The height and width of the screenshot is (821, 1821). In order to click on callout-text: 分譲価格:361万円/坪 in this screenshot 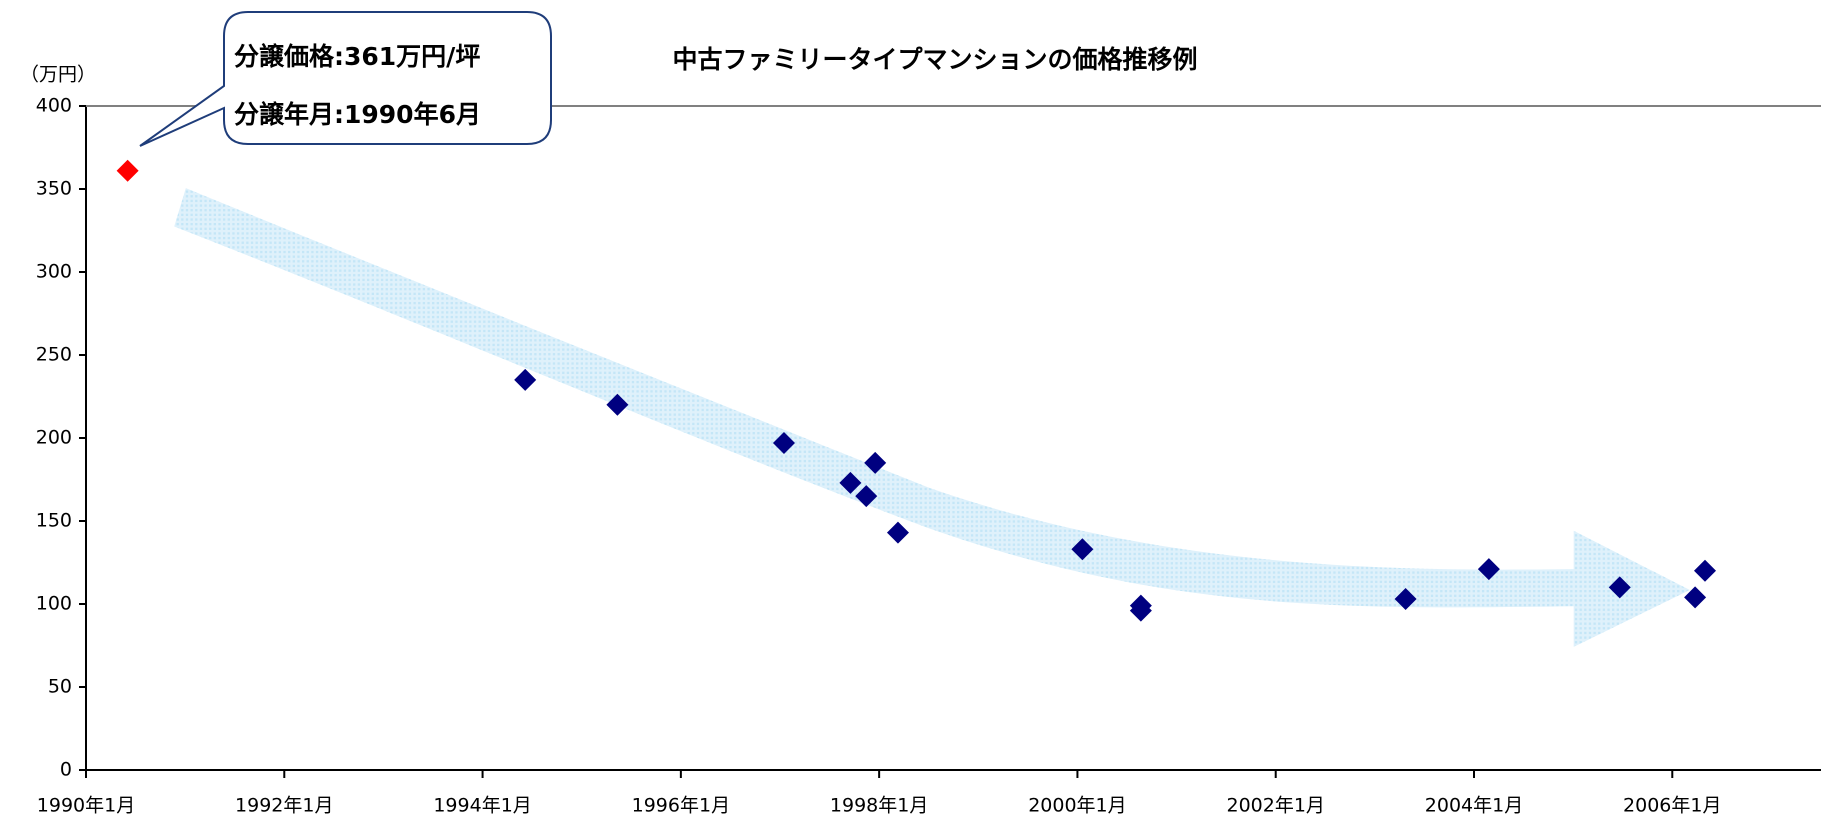, I will do `click(357, 56)`.